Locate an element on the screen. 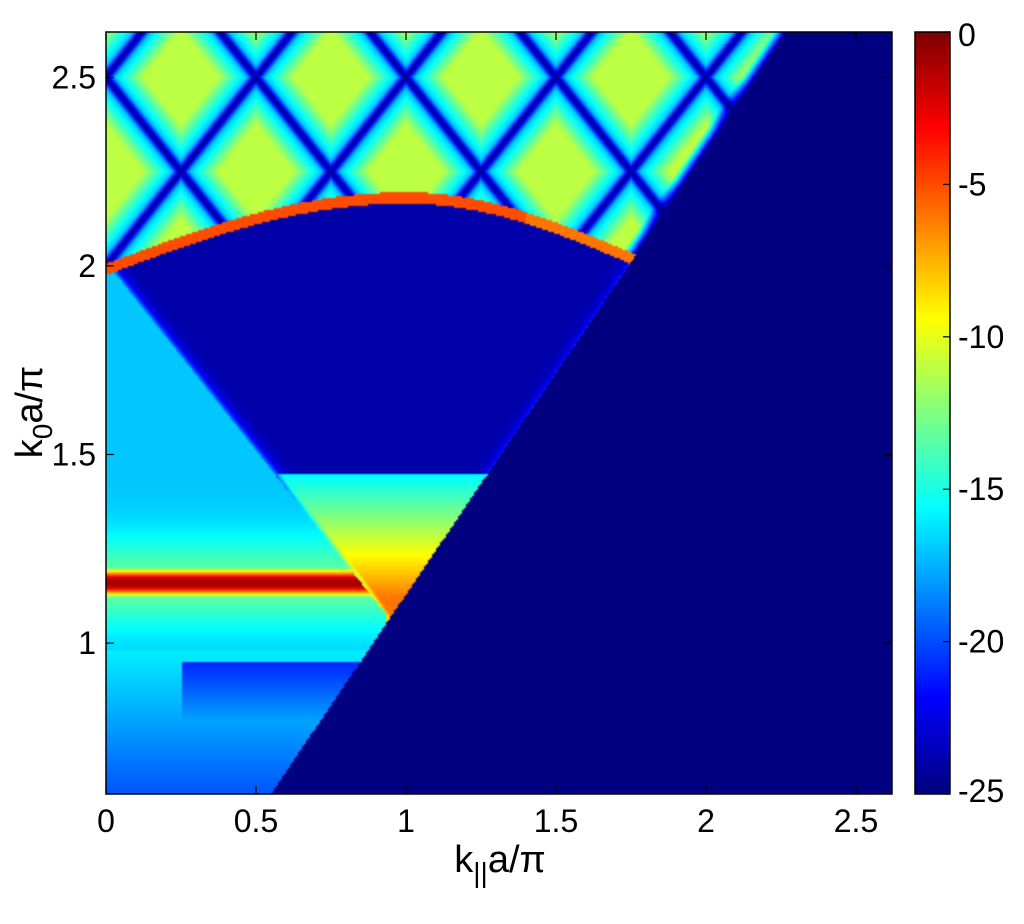  colorbar-tick-label: 0 is located at coordinates (967, 35).